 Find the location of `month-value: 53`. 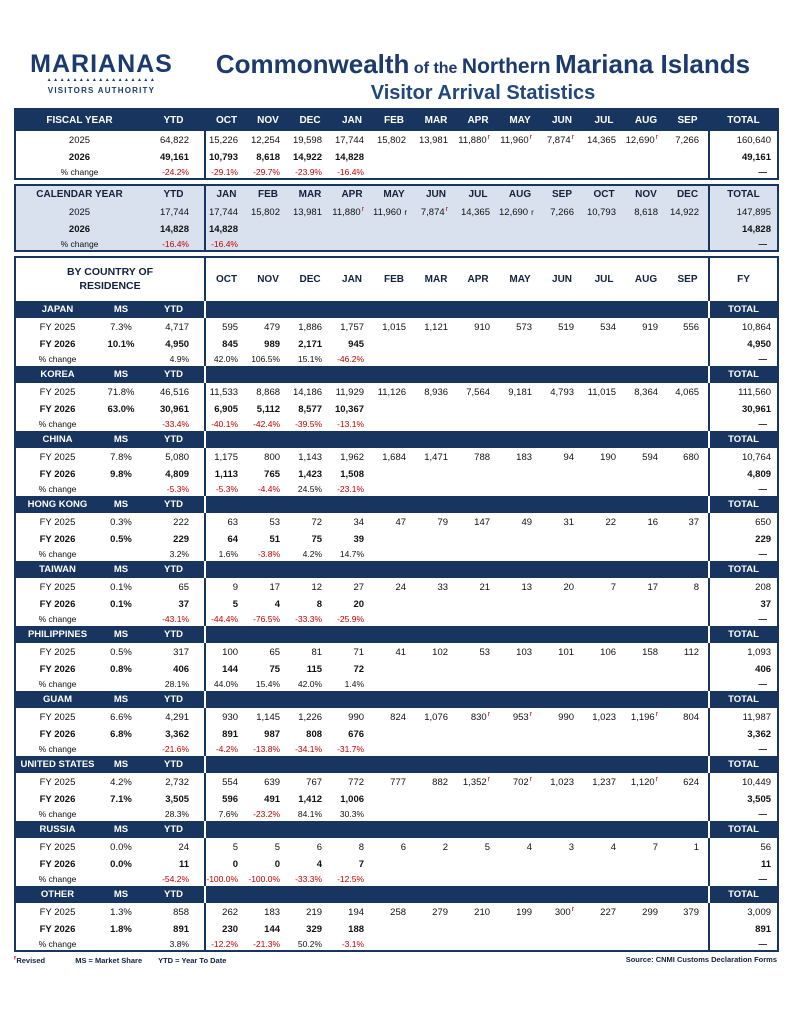

month-value: 53 is located at coordinates (275, 522).